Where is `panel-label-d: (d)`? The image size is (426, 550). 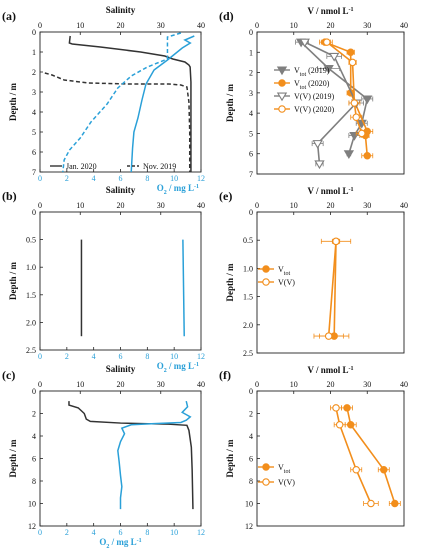 panel-label-d: (d) is located at coordinates (226, 16).